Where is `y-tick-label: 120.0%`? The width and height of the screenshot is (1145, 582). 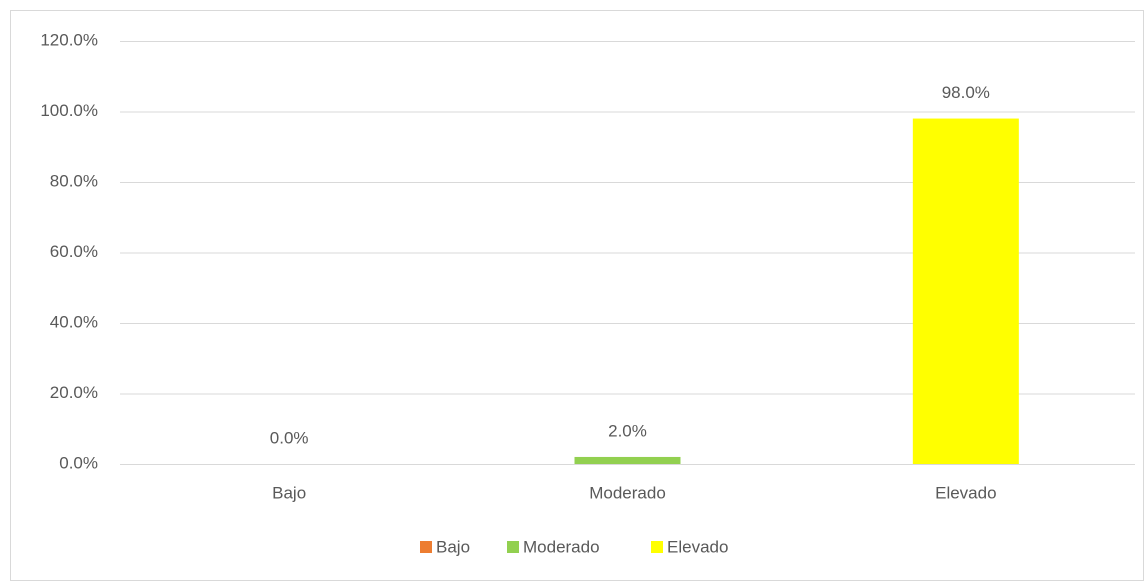
y-tick-label: 120.0% is located at coordinates (69, 39).